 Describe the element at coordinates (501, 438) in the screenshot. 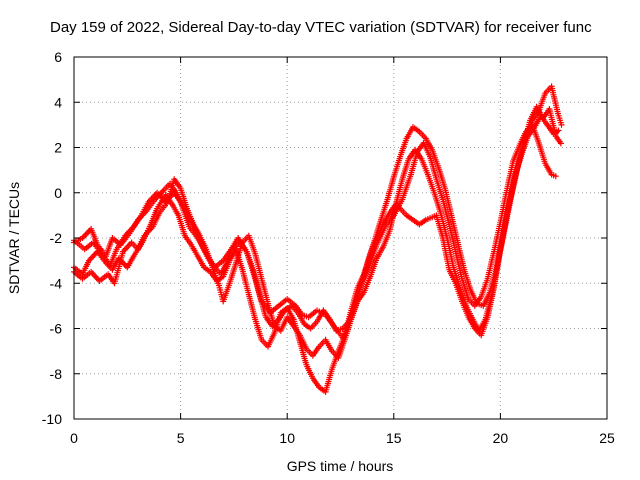

I see `x-tick-label: 20` at that location.